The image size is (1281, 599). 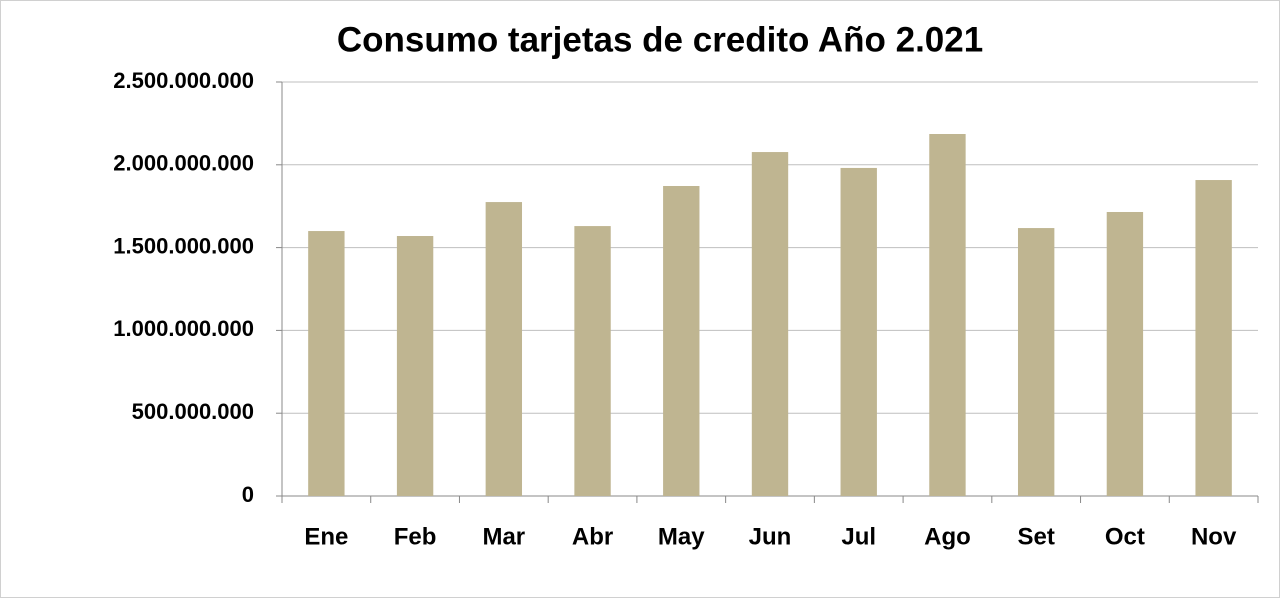 I want to click on x-tick-label: Jul, so click(x=858, y=536).